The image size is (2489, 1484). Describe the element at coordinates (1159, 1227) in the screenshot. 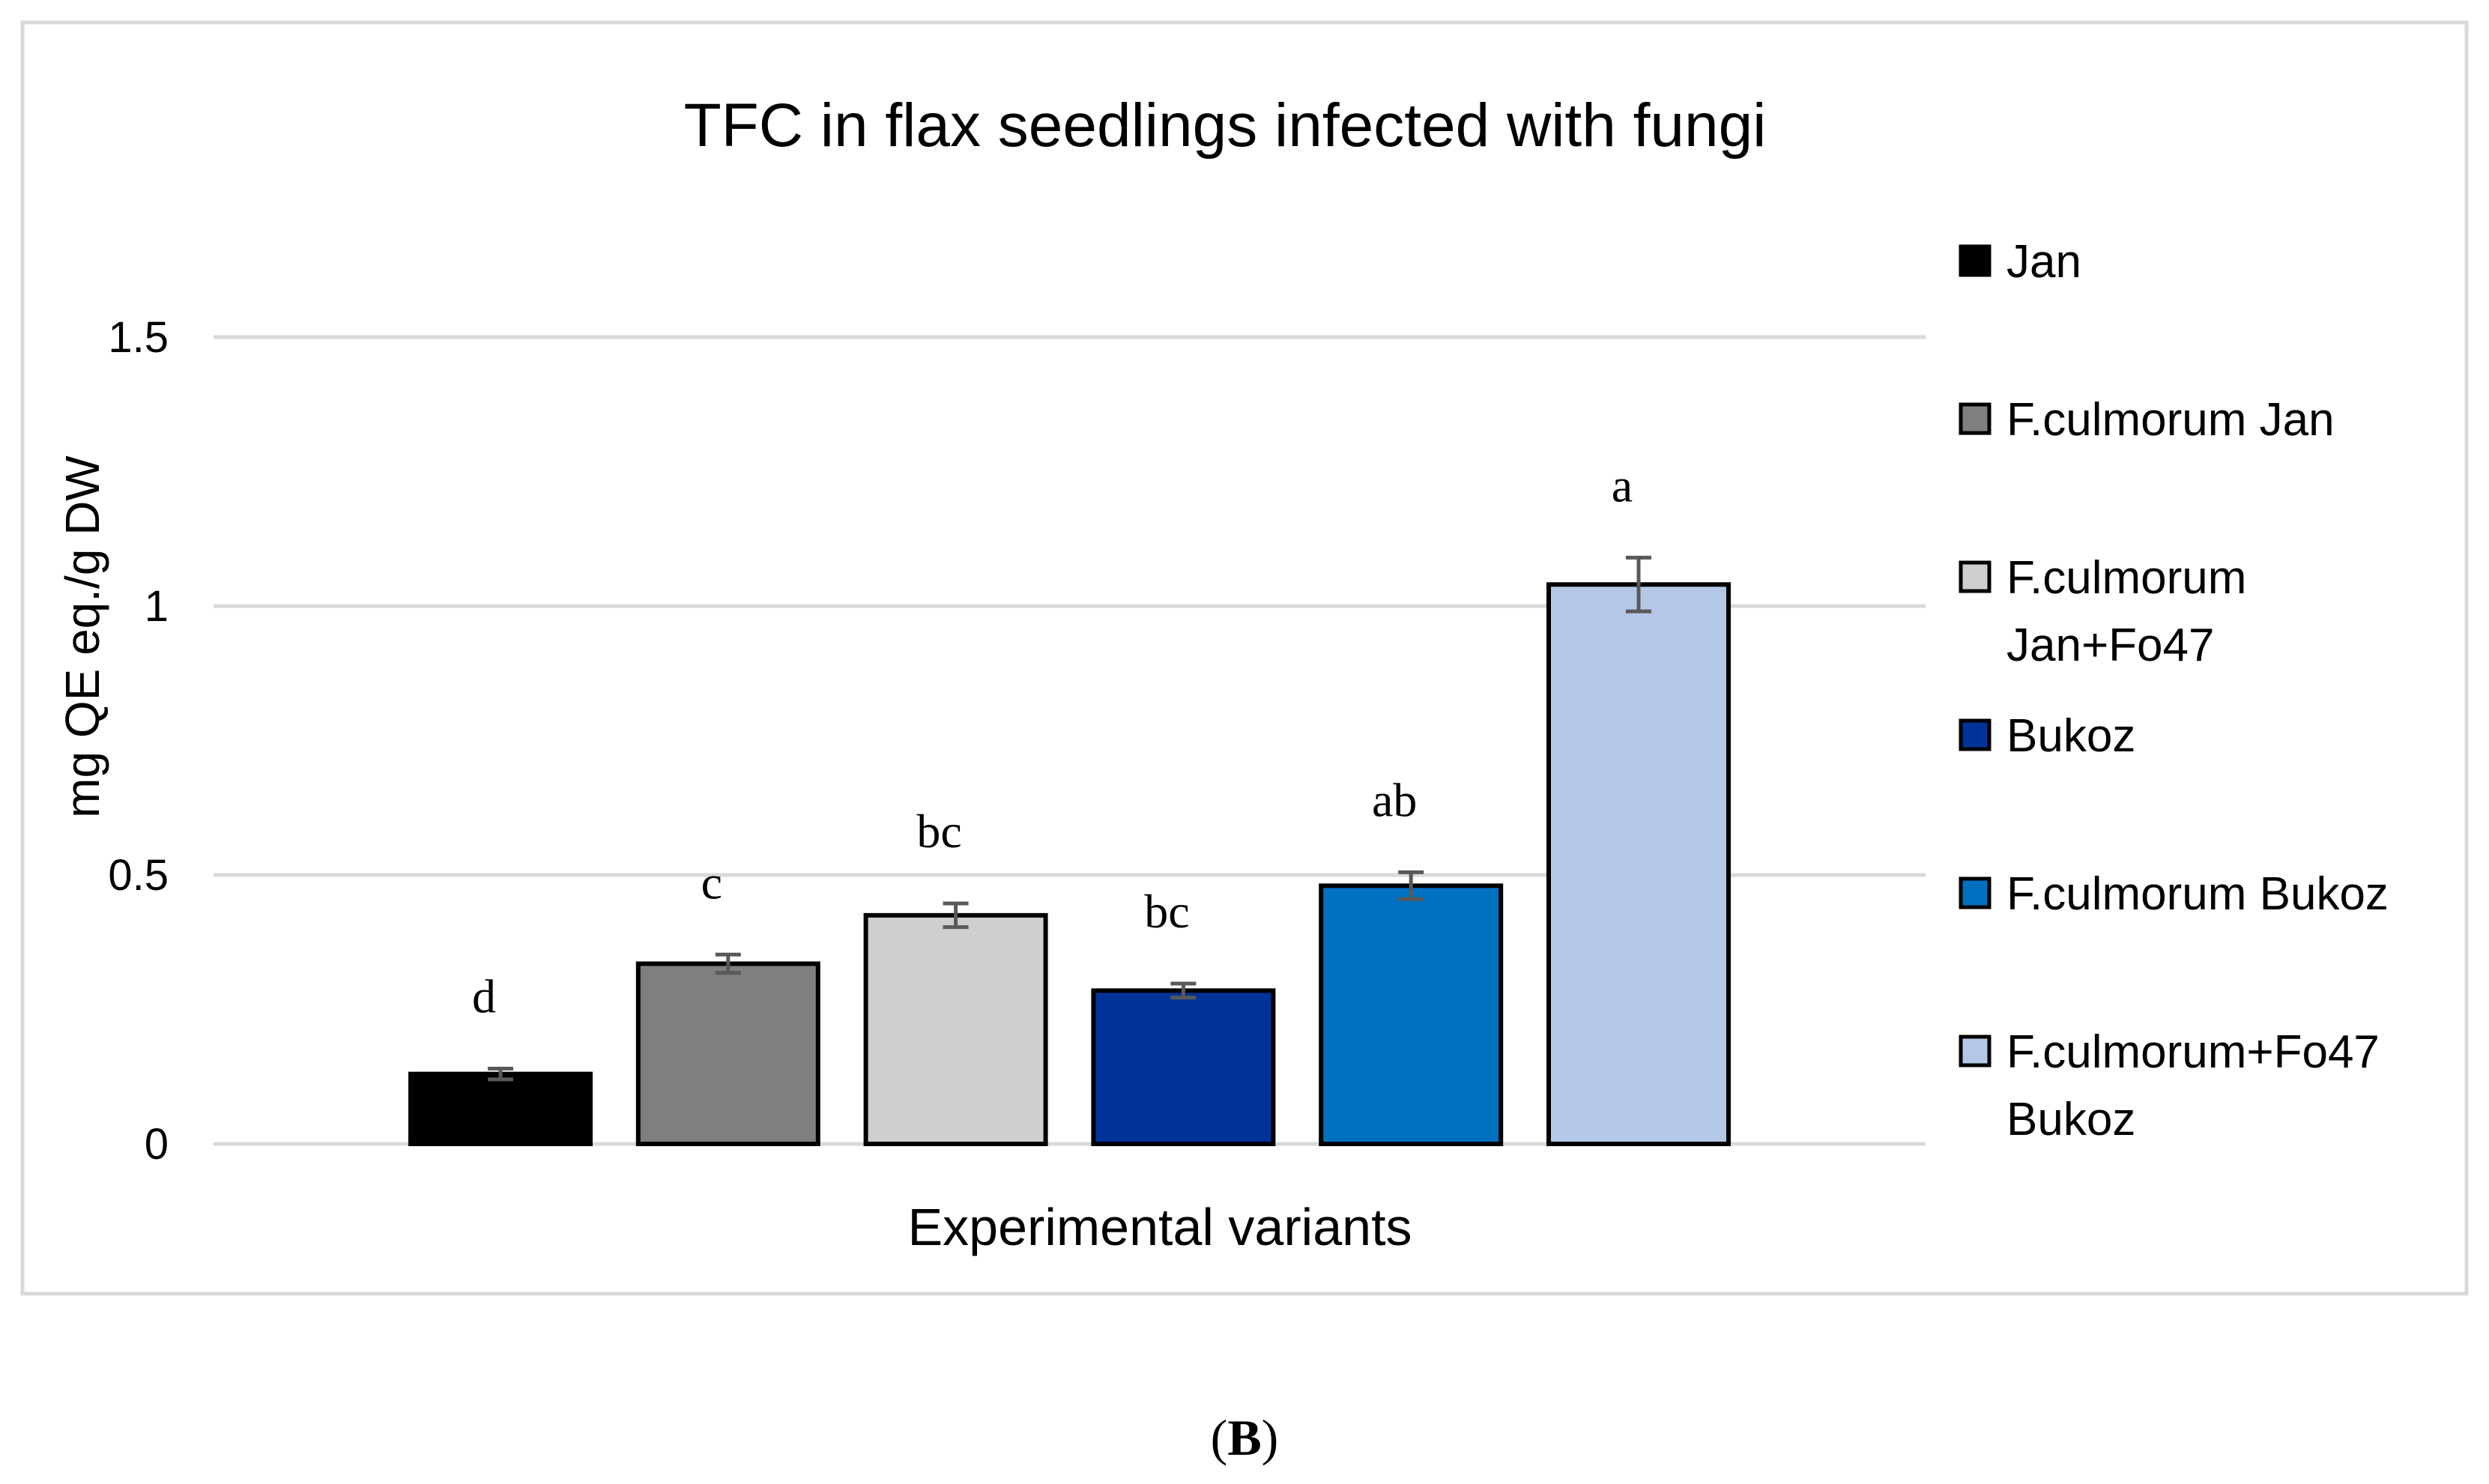

I see `x-axis-label: Experimental variants` at that location.